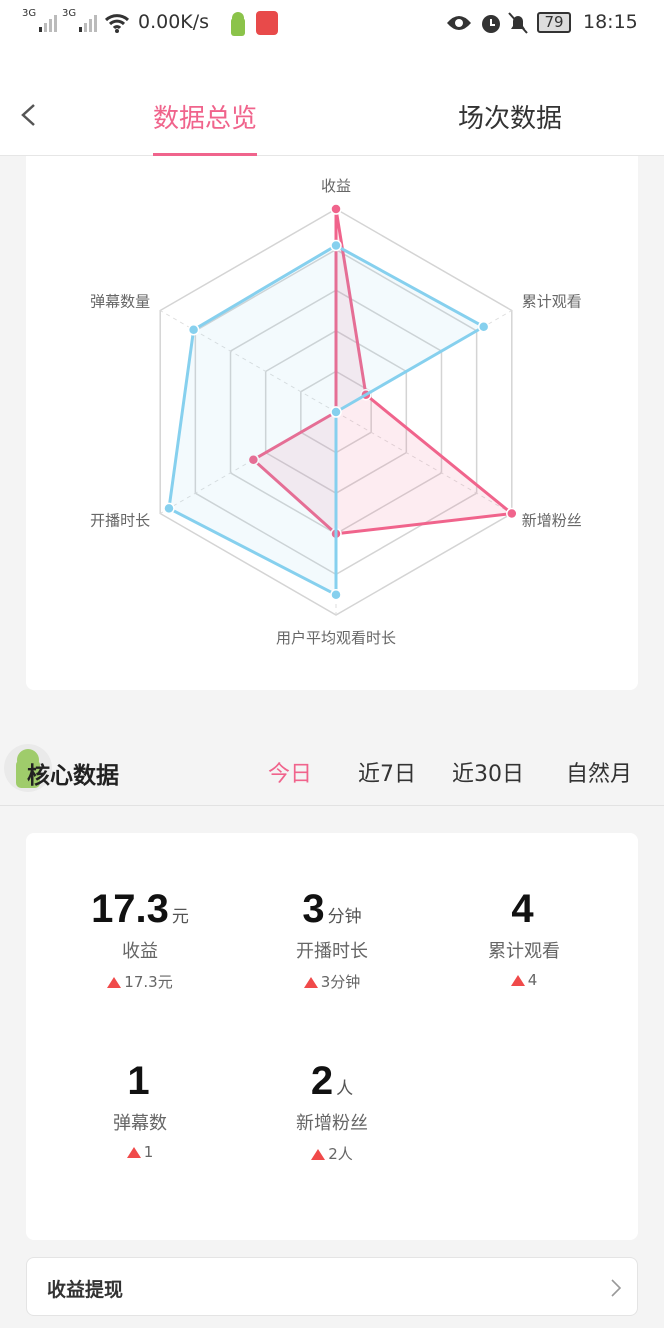  What do you see at coordinates (424, 462) in the screenshot?
I see `axis-line` at bounding box center [424, 462].